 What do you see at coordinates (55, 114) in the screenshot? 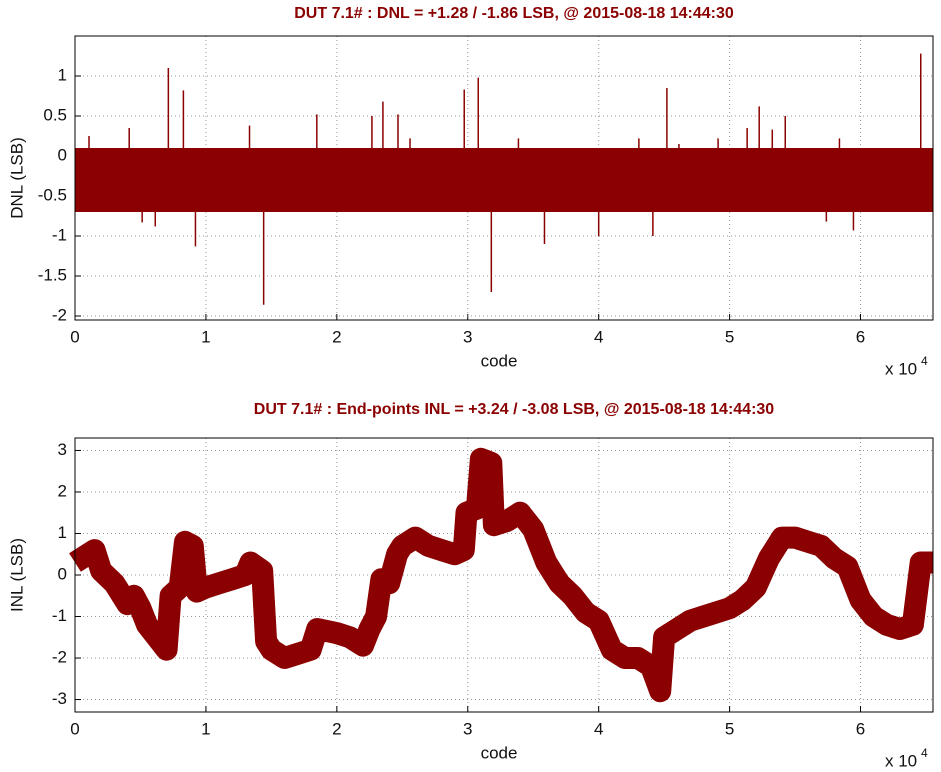
I see `y-tick-label: 0.5` at bounding box center [55, 114].